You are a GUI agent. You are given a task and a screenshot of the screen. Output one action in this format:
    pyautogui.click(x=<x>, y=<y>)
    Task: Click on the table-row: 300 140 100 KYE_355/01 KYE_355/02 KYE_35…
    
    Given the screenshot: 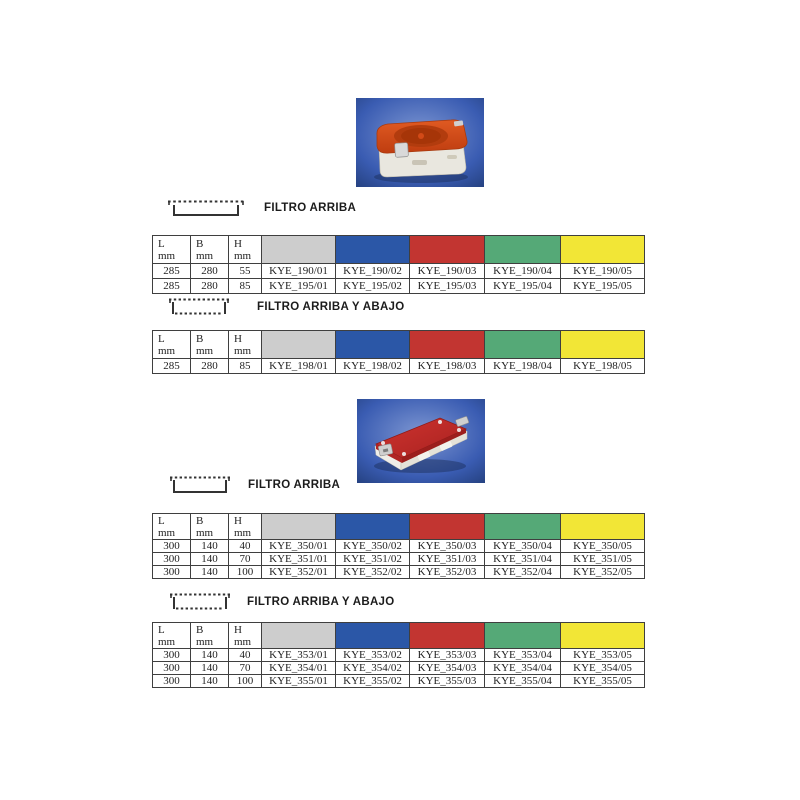 What is the action you would take?
    pyautogui.click(x=398, y=681)
    